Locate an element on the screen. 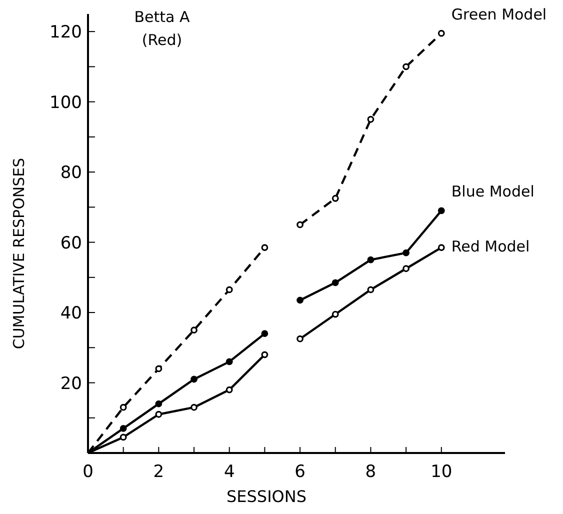 The width and height of the screenshot is (563, 514). series-label: Blue Model is located at coordinates (492, 191).